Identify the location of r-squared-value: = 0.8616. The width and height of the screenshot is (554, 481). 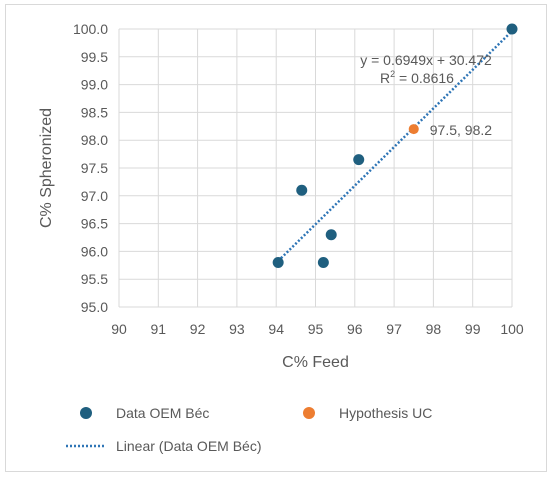
(424, 78).